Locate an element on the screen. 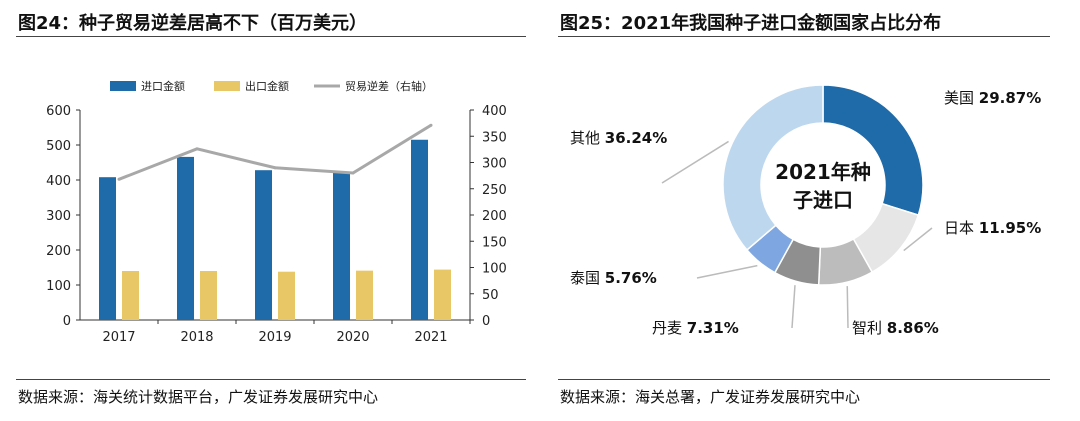 The height and width of the screenshot is (421, 1080). x-tick-label: 2020 is located at coordinates (352, 337).